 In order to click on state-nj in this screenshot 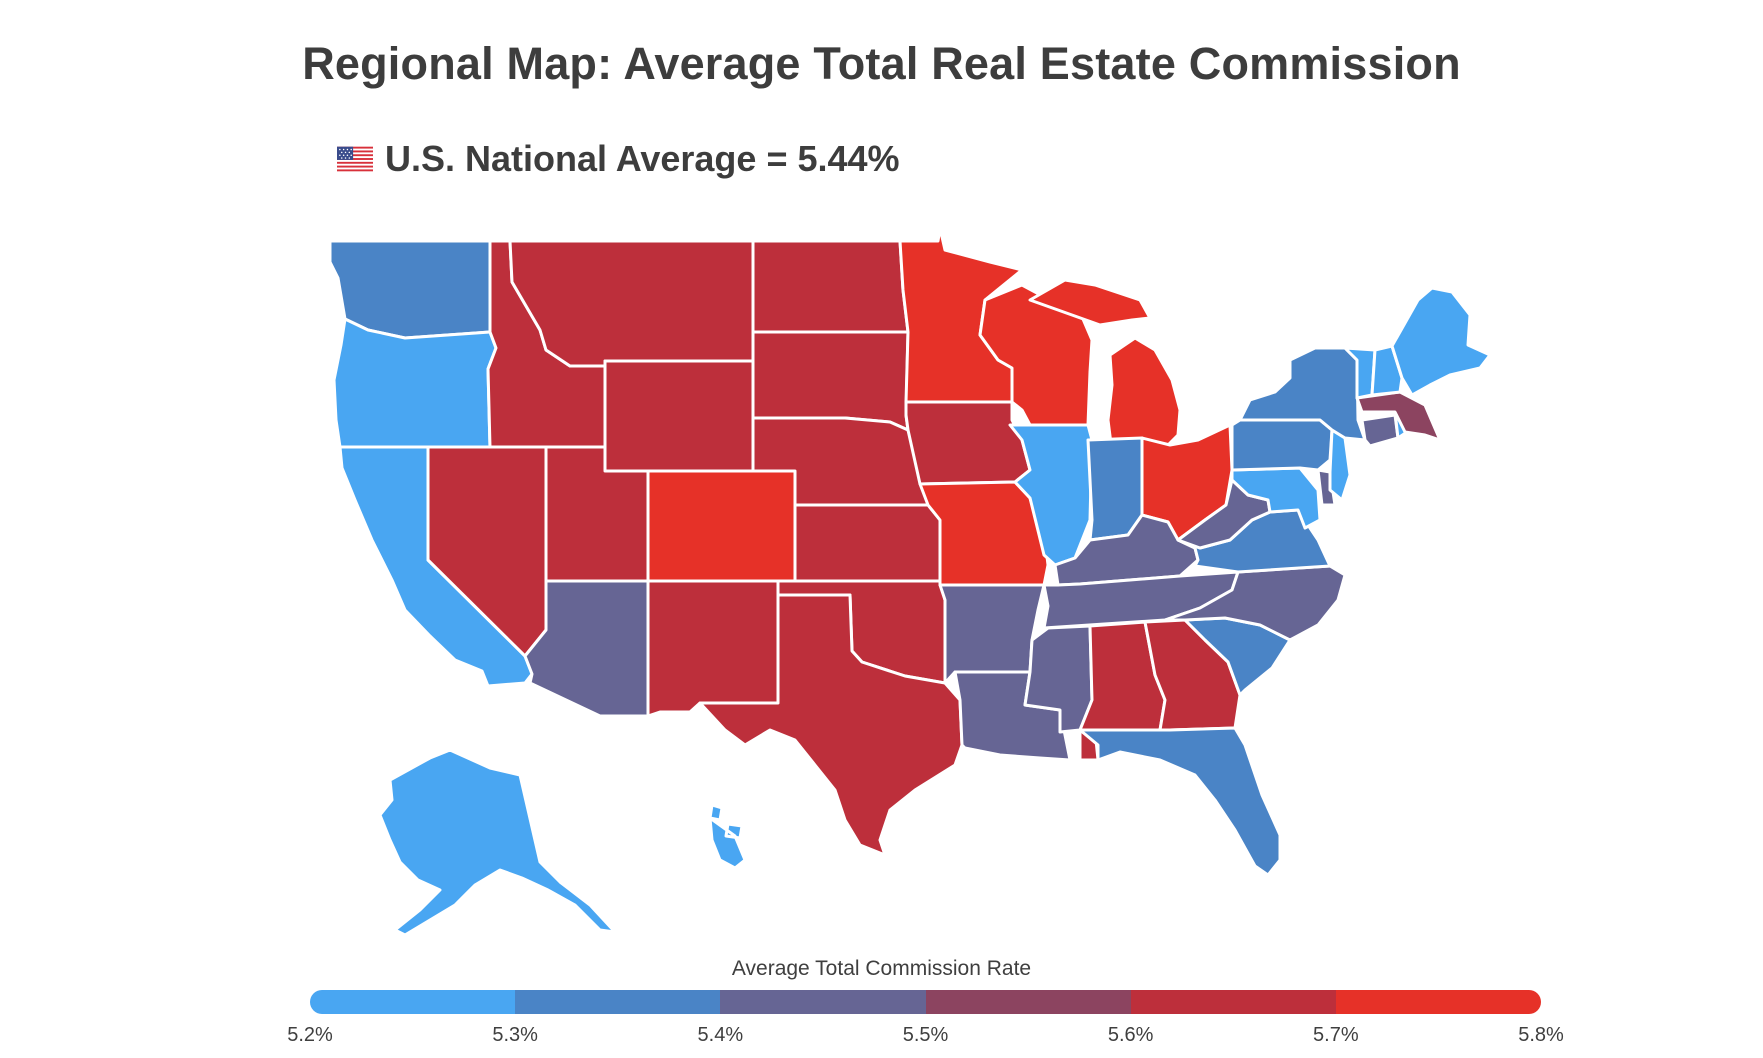, I will do `click(1340, 465)`.